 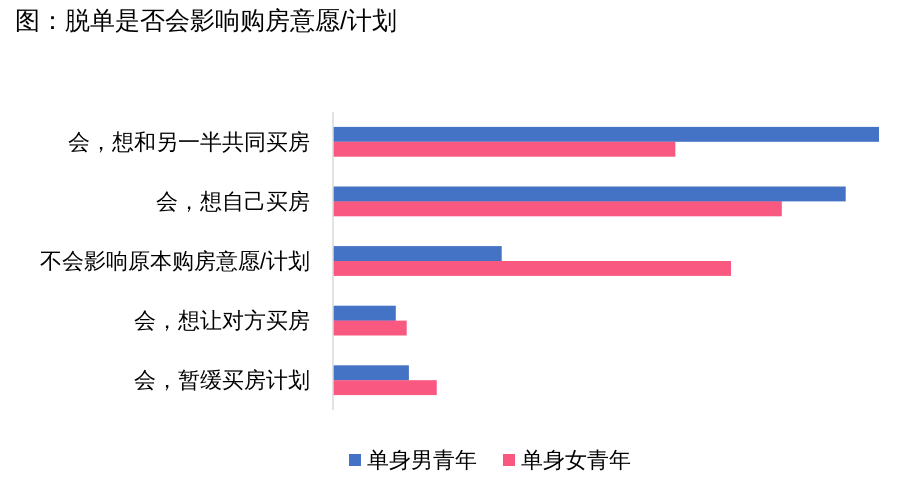 What do you see at coordinates (233, 201) in the screenshot?
I see `category-label: 会，想自己买房` at bounding box center [233, 201].